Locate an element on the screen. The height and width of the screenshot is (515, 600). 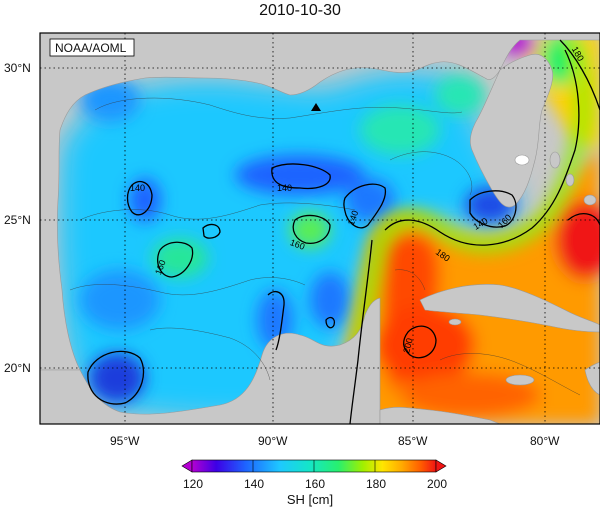
colorbar-tick: 200 is located at coordinates (437, 484).